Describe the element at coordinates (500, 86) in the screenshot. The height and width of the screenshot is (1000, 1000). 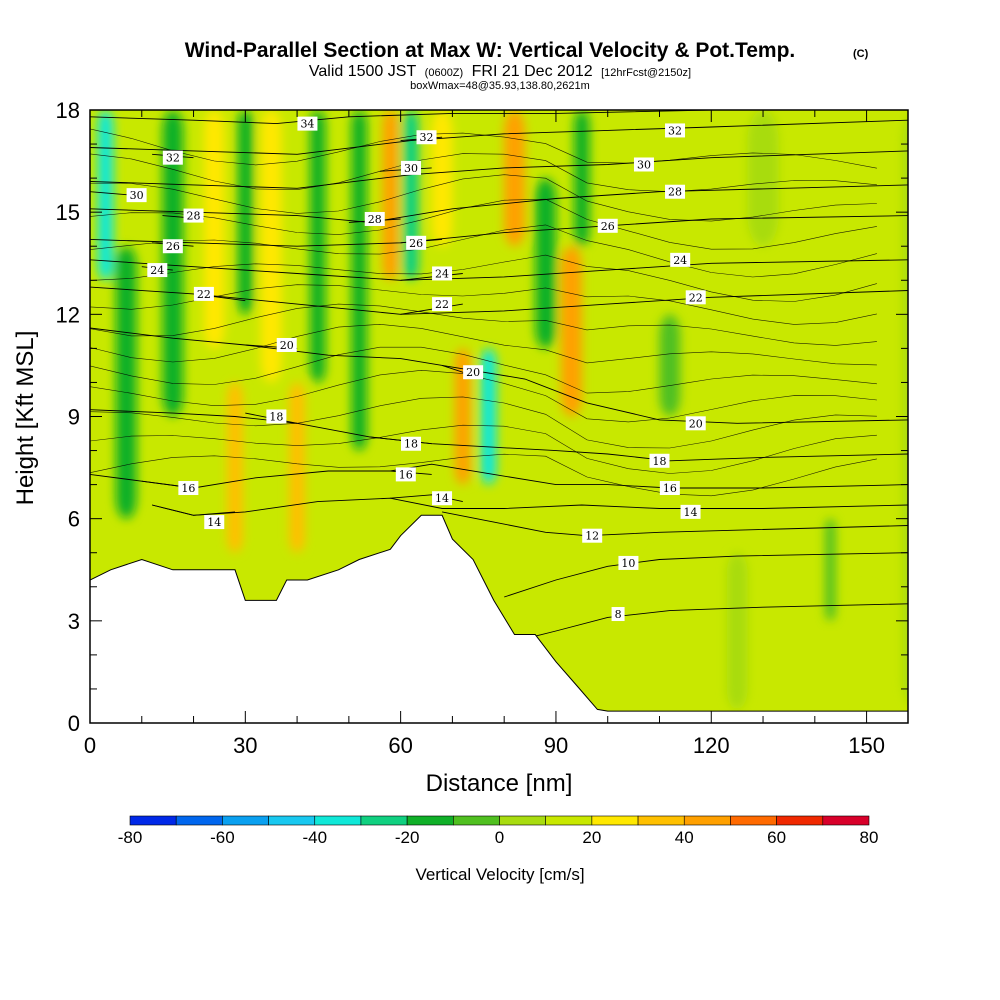
I see `chart-subtitle-2: boxWmax=48@35.93,138.80,2621m` at that location.